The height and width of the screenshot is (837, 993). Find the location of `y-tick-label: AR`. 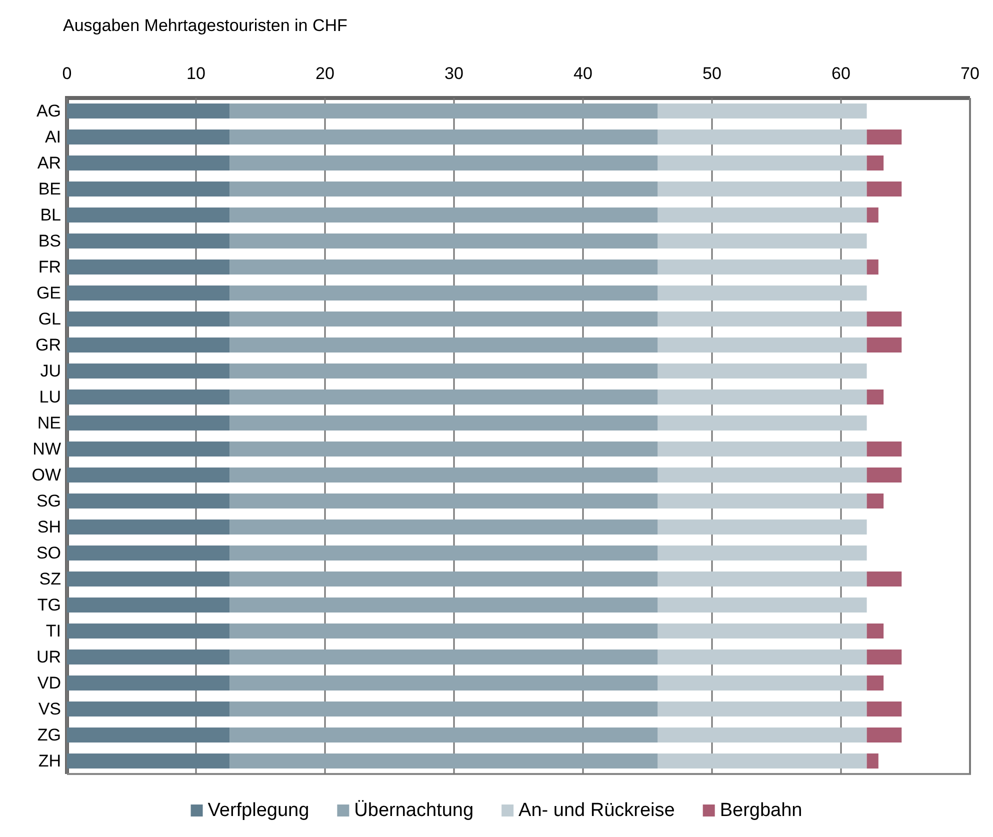

y-tick-label: AR is located at coordinates (49, 163).